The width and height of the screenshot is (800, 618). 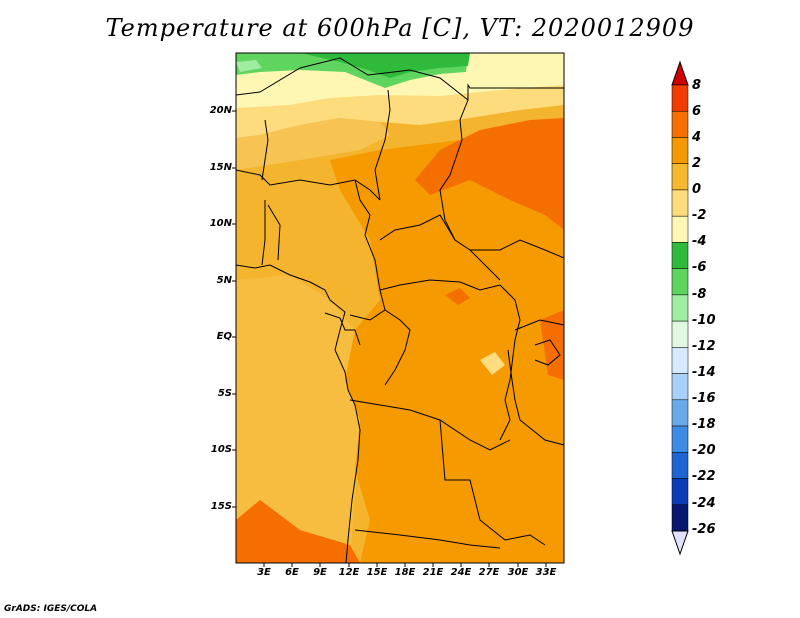 What do you see at coordinates (680, 73) in the screenshot?
I see `colorbar-top-arrow` at bounding box center [680, 73].